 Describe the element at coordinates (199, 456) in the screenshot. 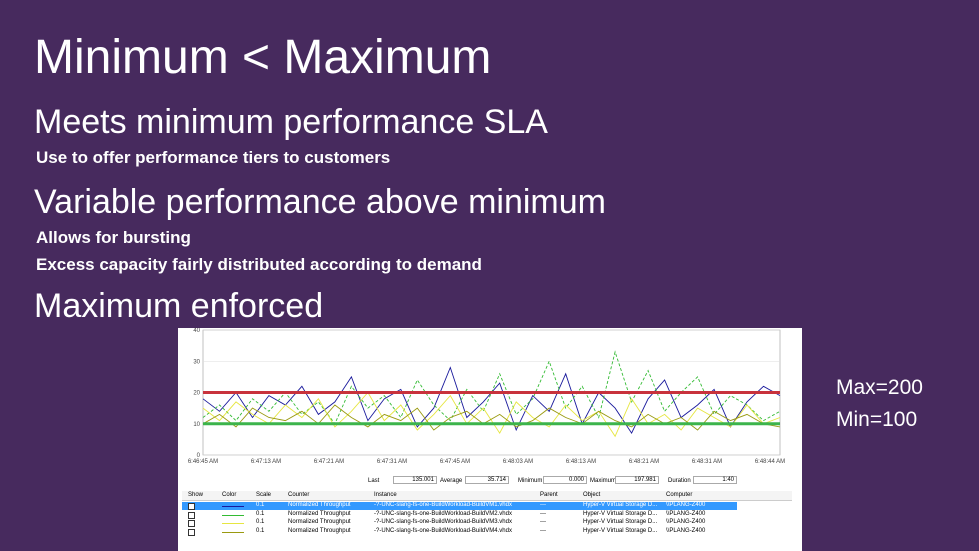

I see `y-tick-label: 0` at that location.